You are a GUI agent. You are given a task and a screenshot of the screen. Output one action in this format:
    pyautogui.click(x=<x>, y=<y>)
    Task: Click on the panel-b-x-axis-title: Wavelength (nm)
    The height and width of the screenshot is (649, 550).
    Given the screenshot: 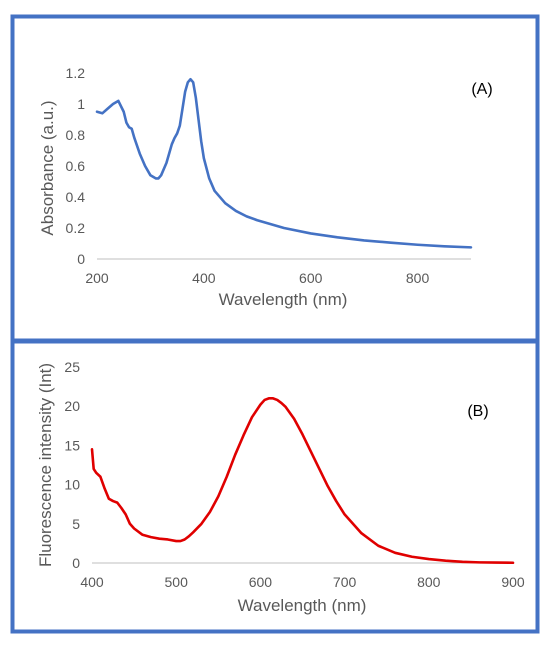 What is the action you would take?
    pyautogui.click(x=302, y=605)
    